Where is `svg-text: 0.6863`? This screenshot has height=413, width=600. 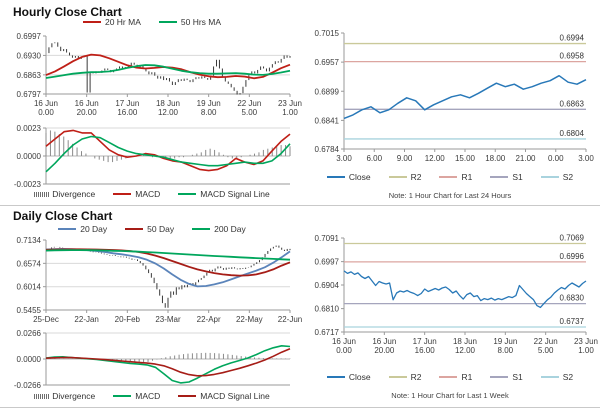 svg-text: 0.6863 is located at coordinates (29, 75).